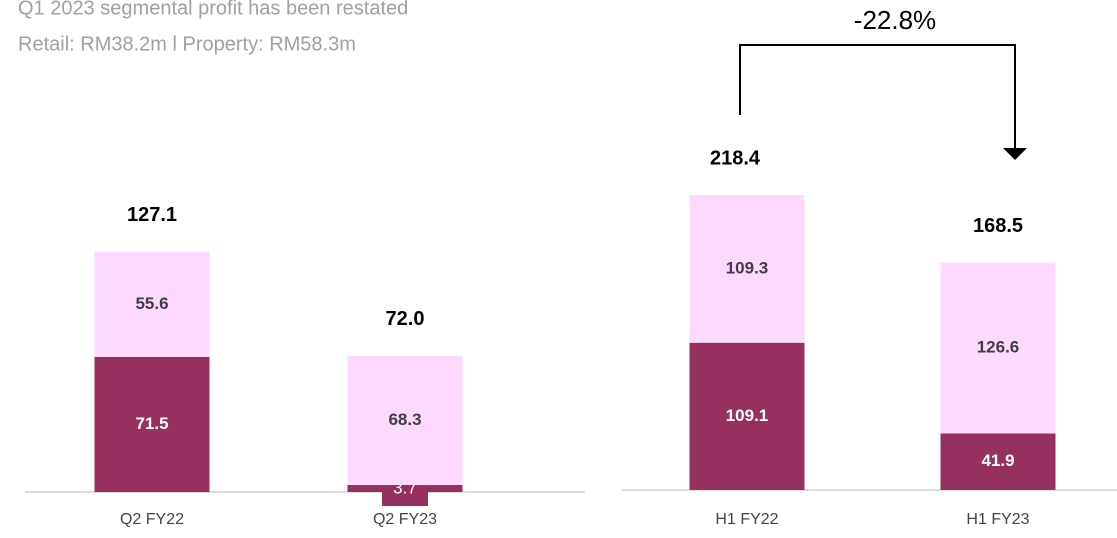 The width and height of the screenshot is (1117, 538). I want to click on annotation: -22.8%, so click(895, 20).